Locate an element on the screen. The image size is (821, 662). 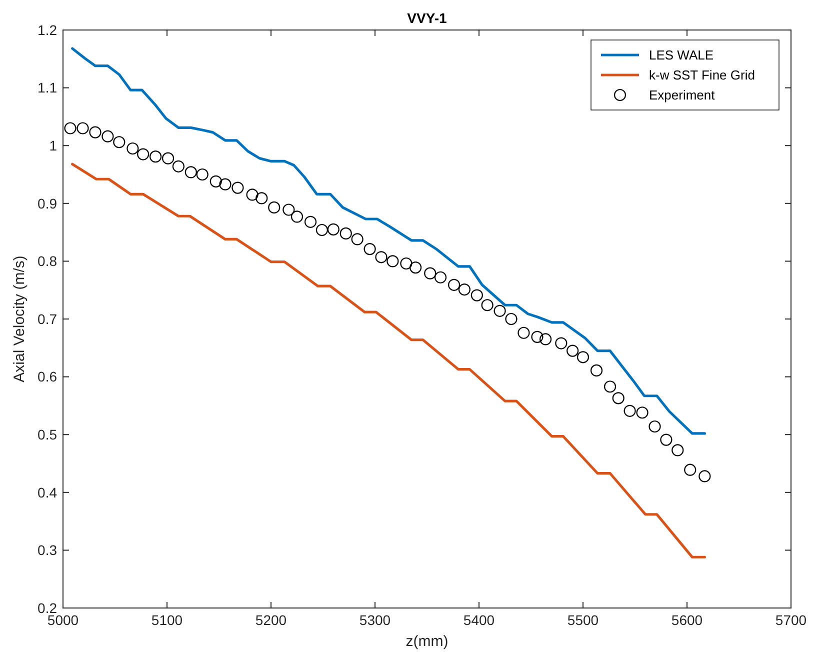
y-tick-label: 1.2 is located at coordinates (48, 30).